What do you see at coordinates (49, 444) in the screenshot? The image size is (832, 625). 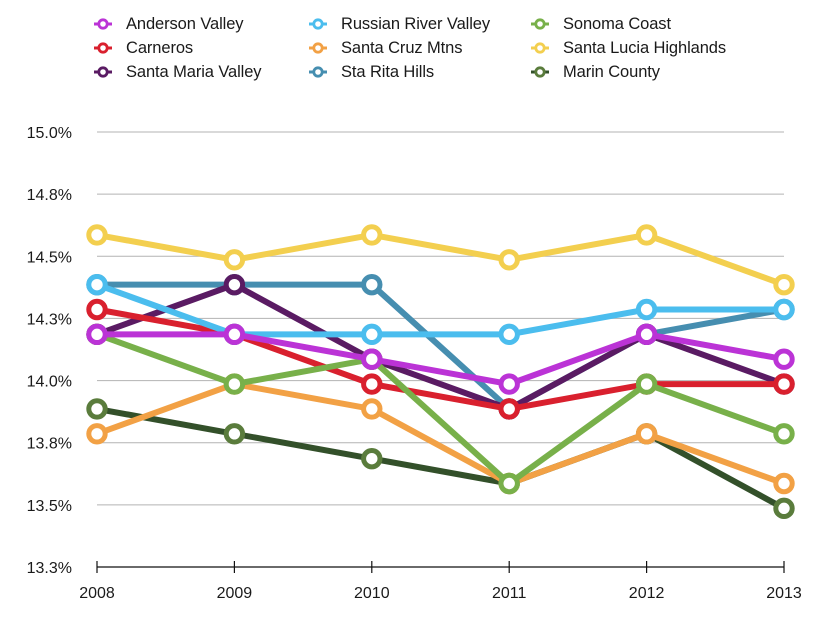 I see `y-tick-label: 13.8%` at bounding box center [49, 444].